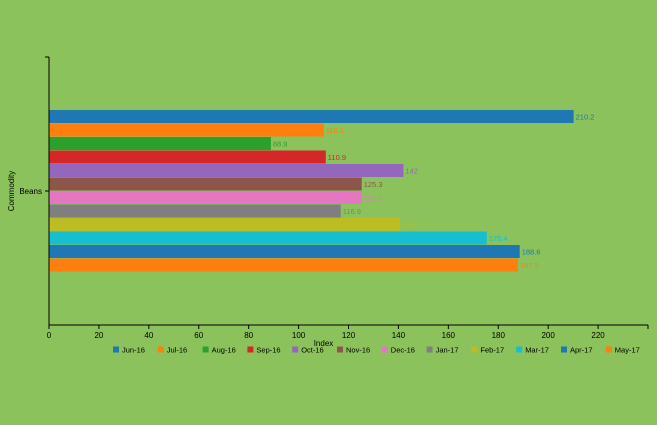 This screenshot has width=657, height=425. Describe the element at coordinates (585, 116) in the screenshot. I see `data-label-jun-16: 210.2` at that location.